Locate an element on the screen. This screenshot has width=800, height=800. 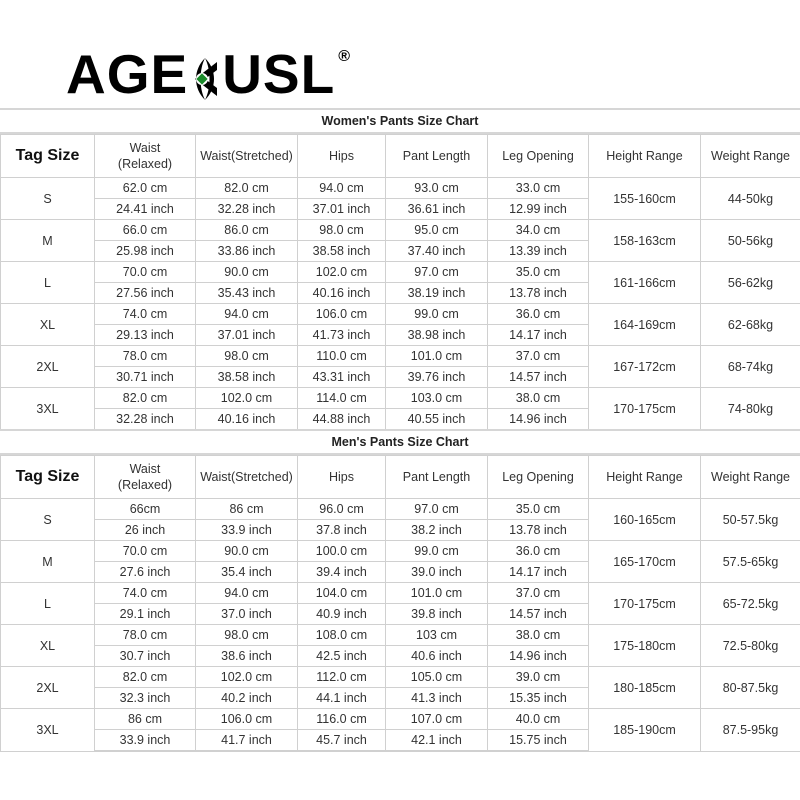
column-header-text: Waist(Stretched) is located at coordinates (246, 477).